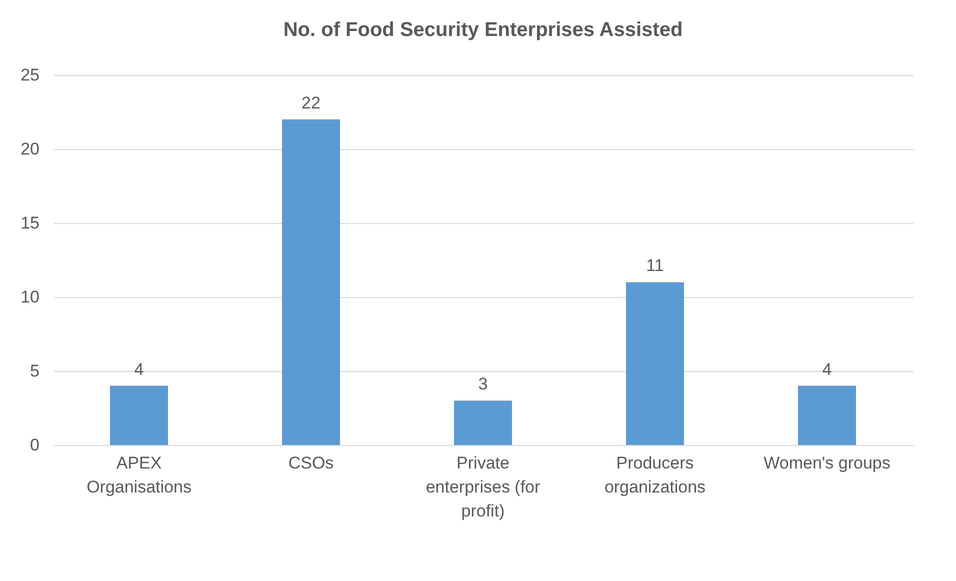 The image size is (956, 581). I want to click on y-tick-label: 15, so click(30, 223).